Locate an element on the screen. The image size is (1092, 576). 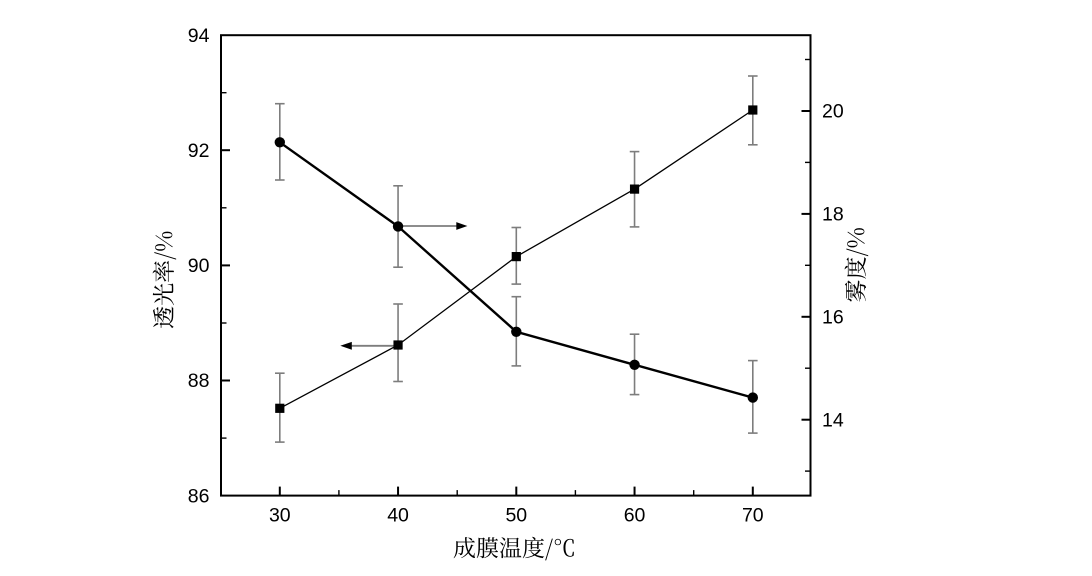
svg-text: 86 is located at coordinates (199, 496).